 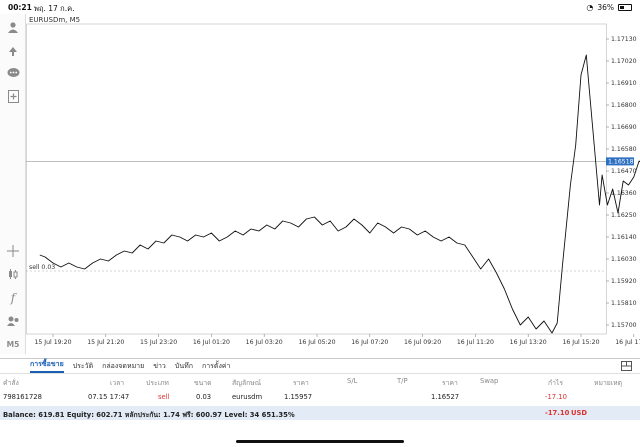 What do you see at coordinates (450, 383) in the screenshot?
I see `col-current-price: ราคา` at bounding box center [450, 383].